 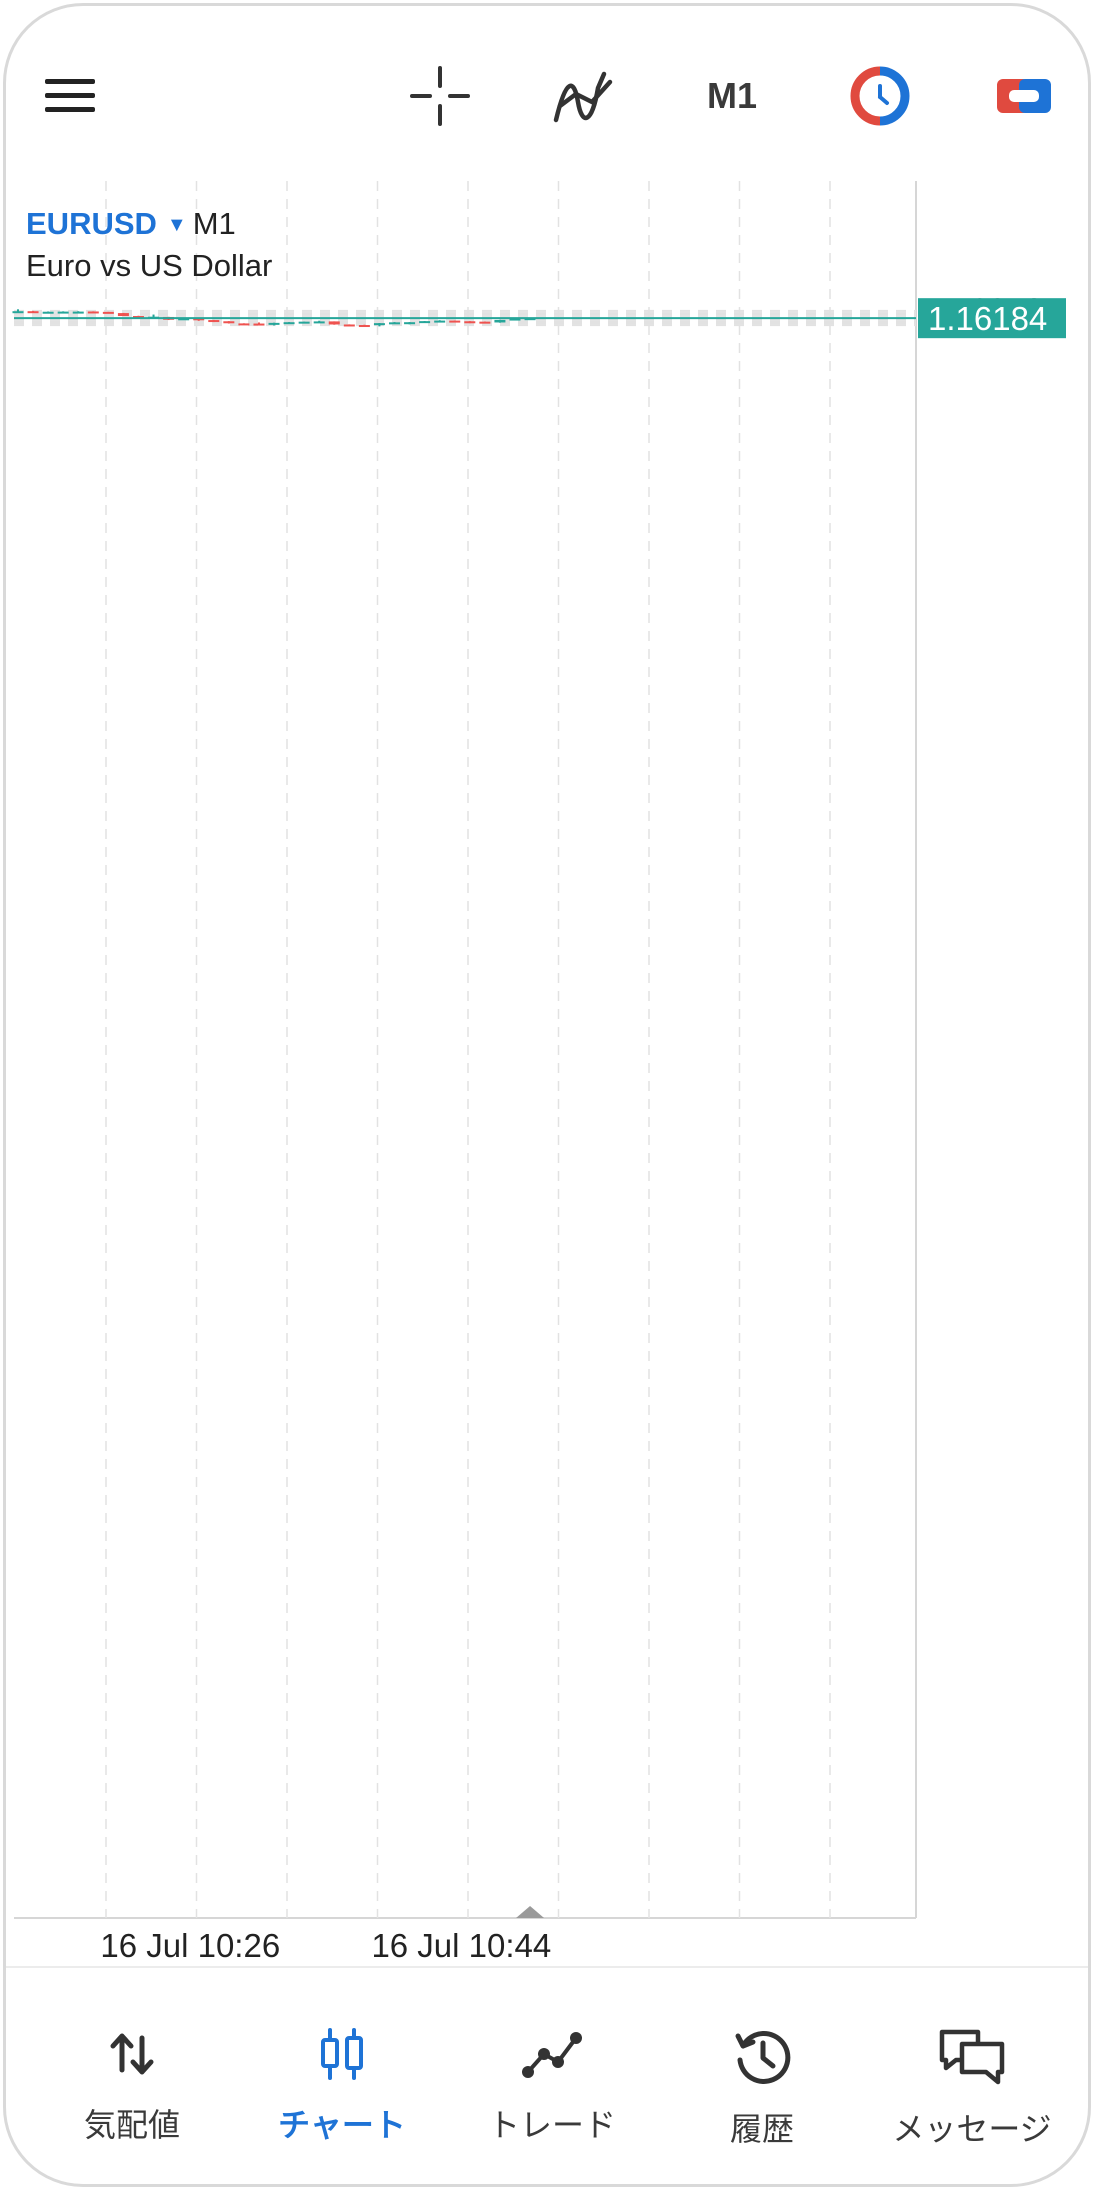 I want to click on messages-icon, so click(x=972, y=2057).